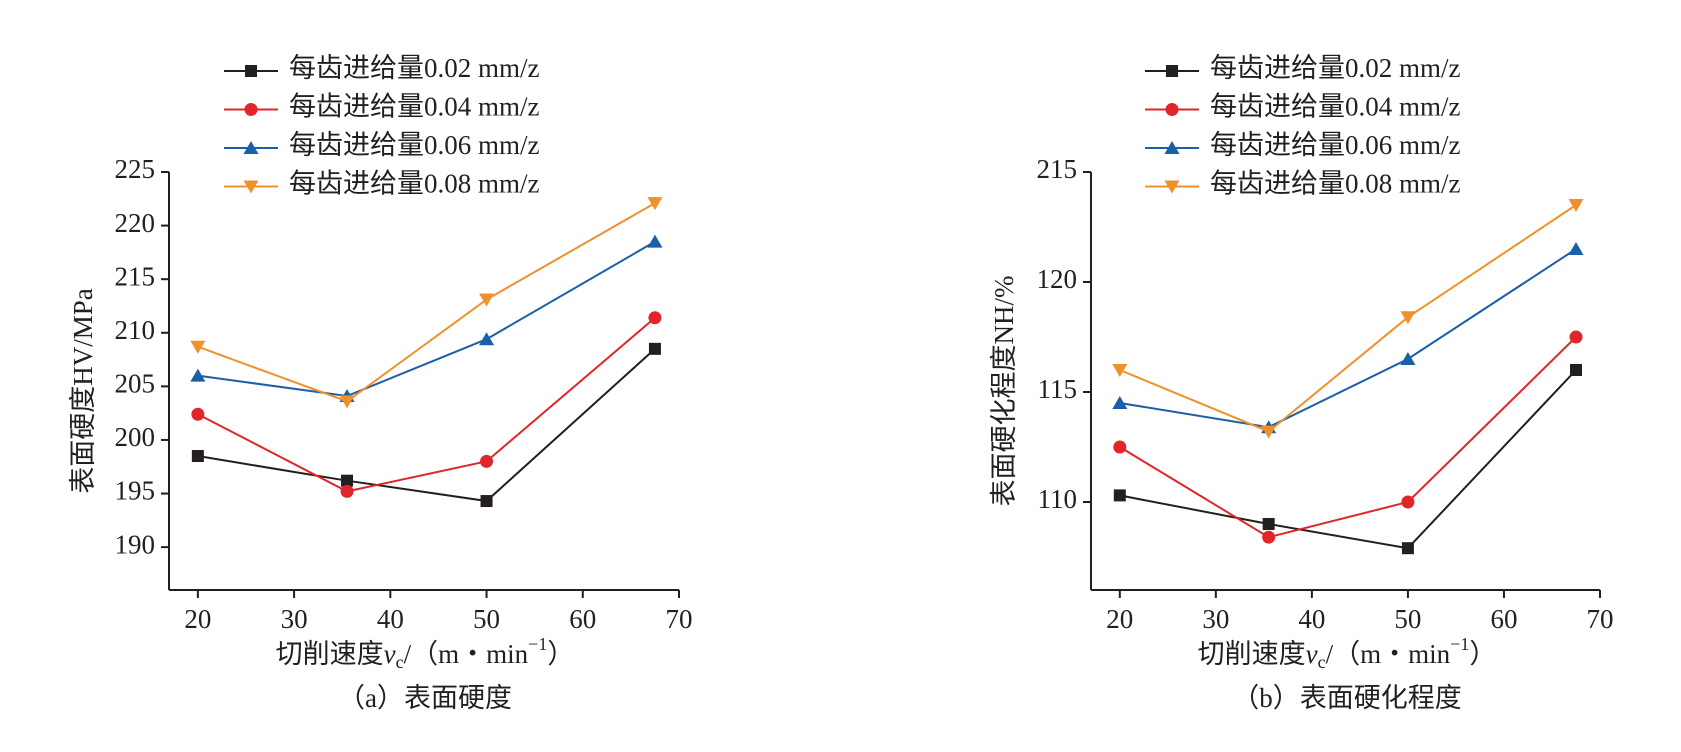 The image size is (1681, 752). I want to click on y-tick-label: 190, so click(135, 544).